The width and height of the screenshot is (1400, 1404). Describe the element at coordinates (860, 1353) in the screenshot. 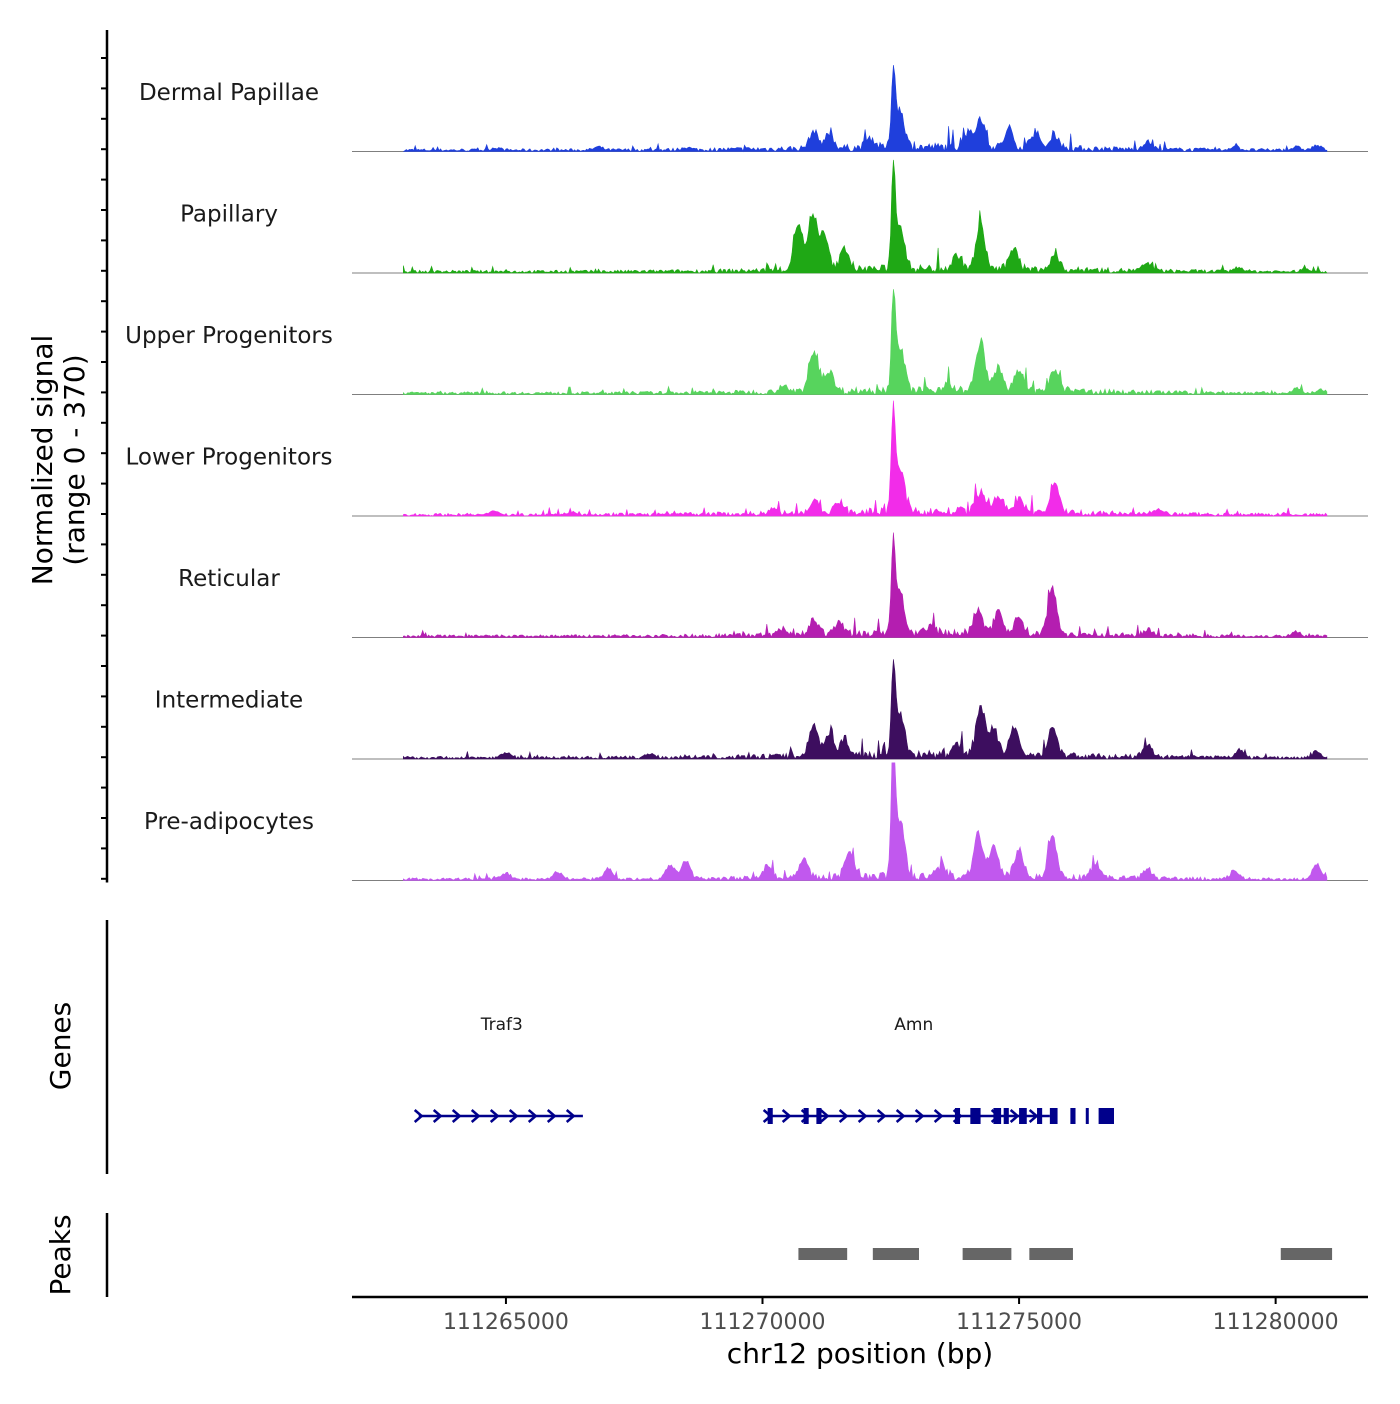

I see `x-axis-title: chr12 position (bp)` at that location.